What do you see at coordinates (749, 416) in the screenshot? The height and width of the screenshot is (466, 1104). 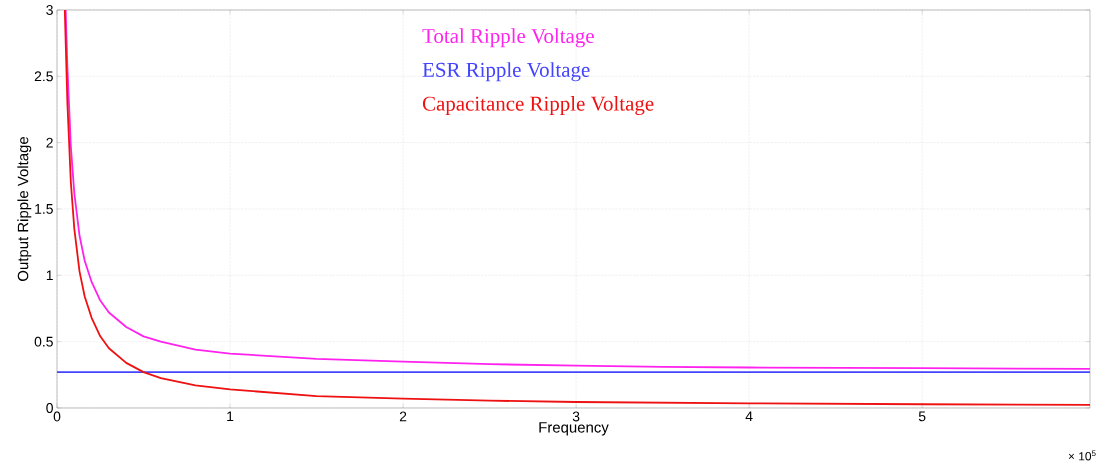 I see `x-tick-label: 4` at bounding box center [749, 416].